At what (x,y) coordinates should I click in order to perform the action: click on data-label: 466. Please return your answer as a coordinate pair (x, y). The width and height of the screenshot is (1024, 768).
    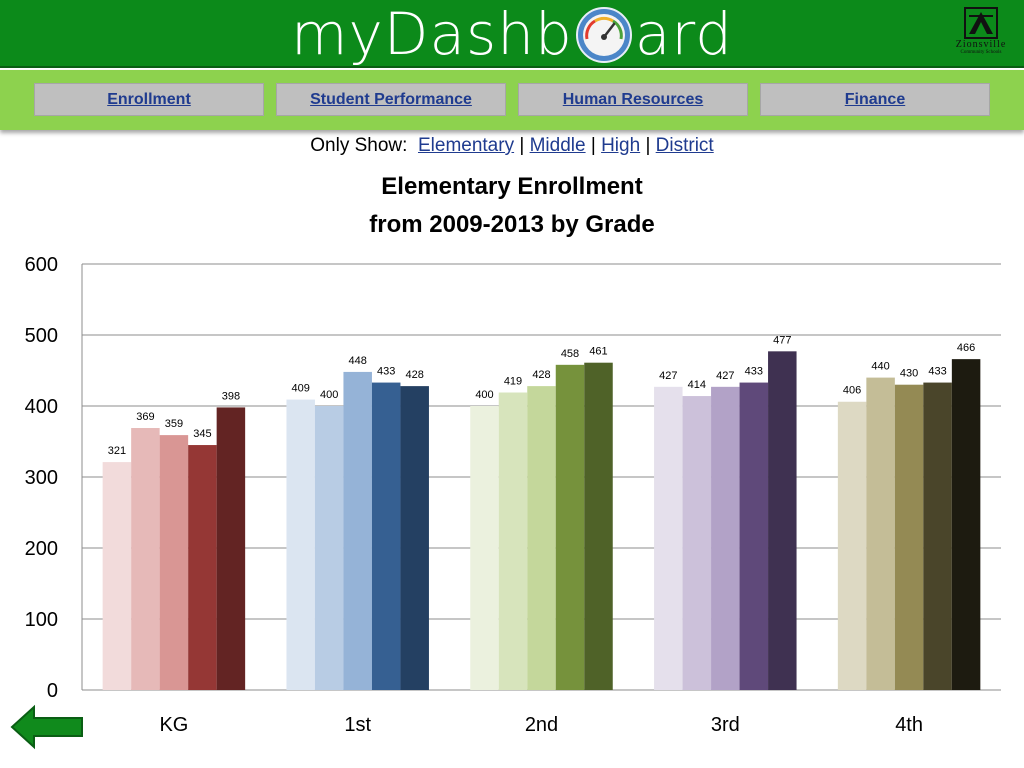
    Looking at the image, I should click on (966, 348).